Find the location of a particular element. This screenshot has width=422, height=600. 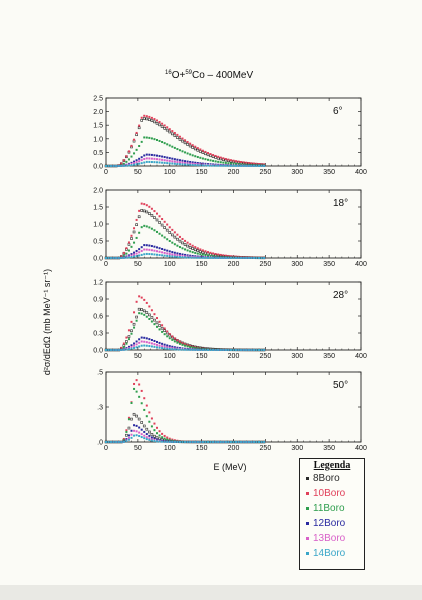

legend-item: 12Boro is located at coordinates (332, 523).